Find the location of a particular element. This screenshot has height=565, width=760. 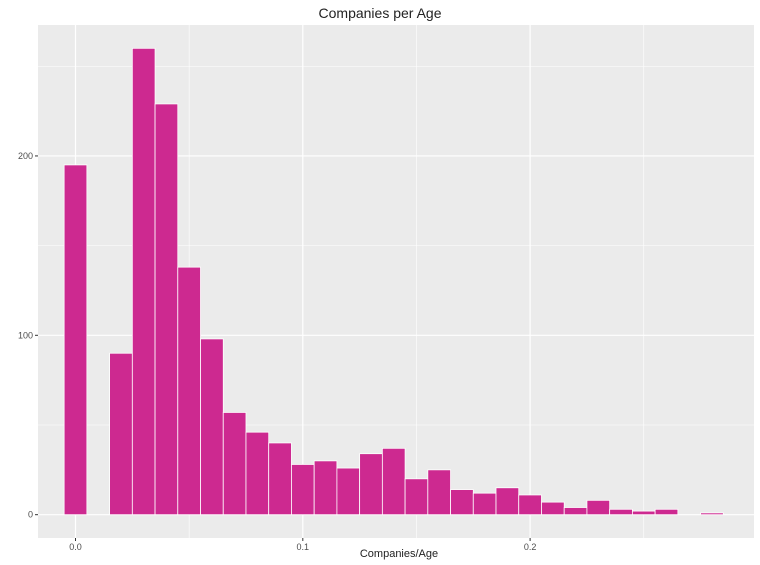

x-tick-label: 0.0 is located at coordinates (75, 547).